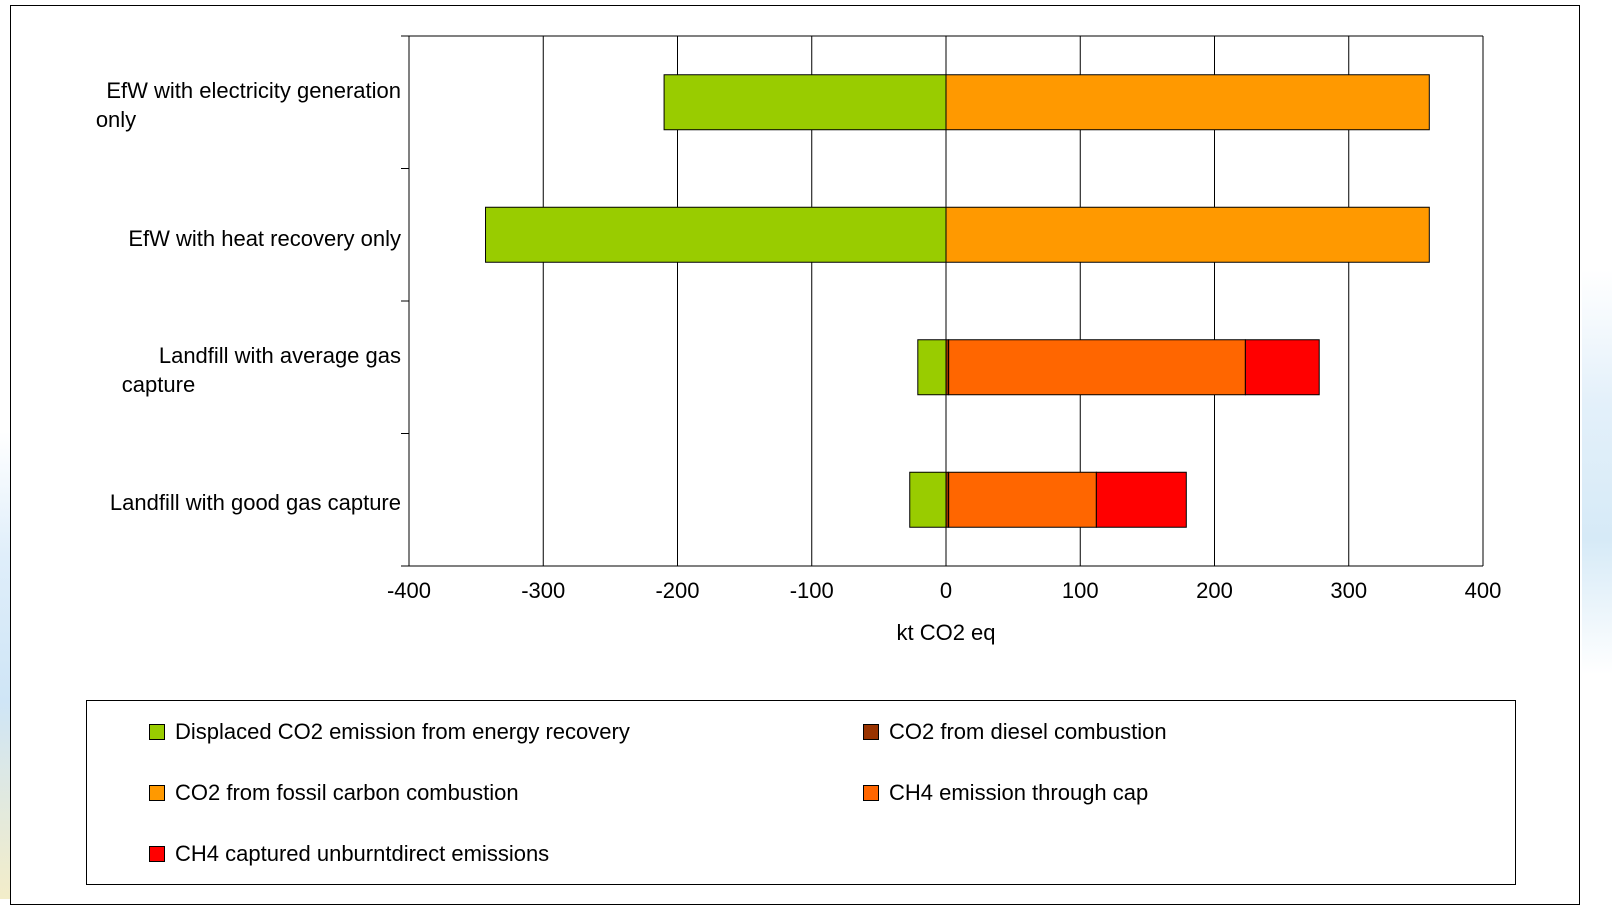 This screenshot has width=1612, height=905. I want to click on category-label-landfill-average: Landfill with average gas capture, so click(206, 370).